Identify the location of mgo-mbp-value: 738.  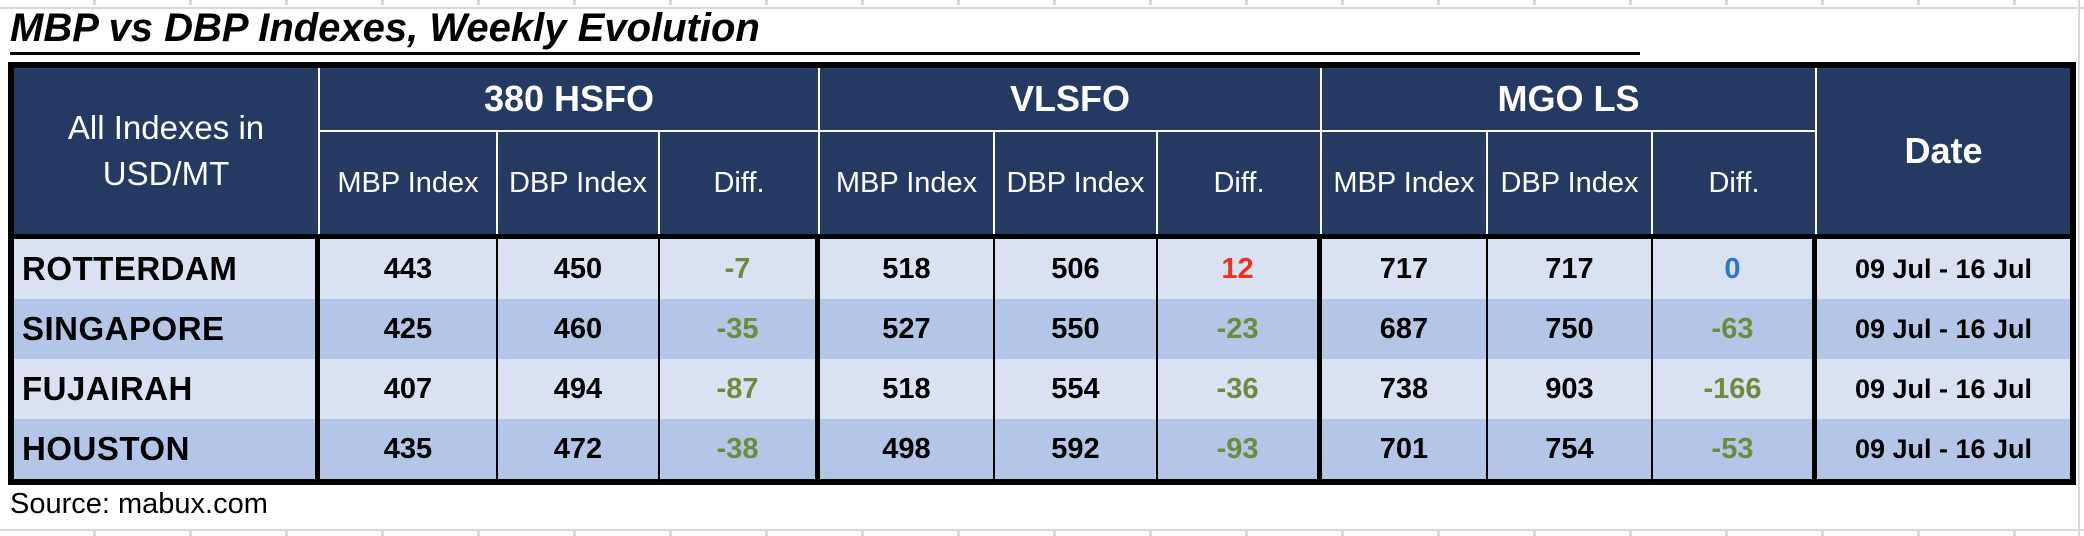
(1405, 389).